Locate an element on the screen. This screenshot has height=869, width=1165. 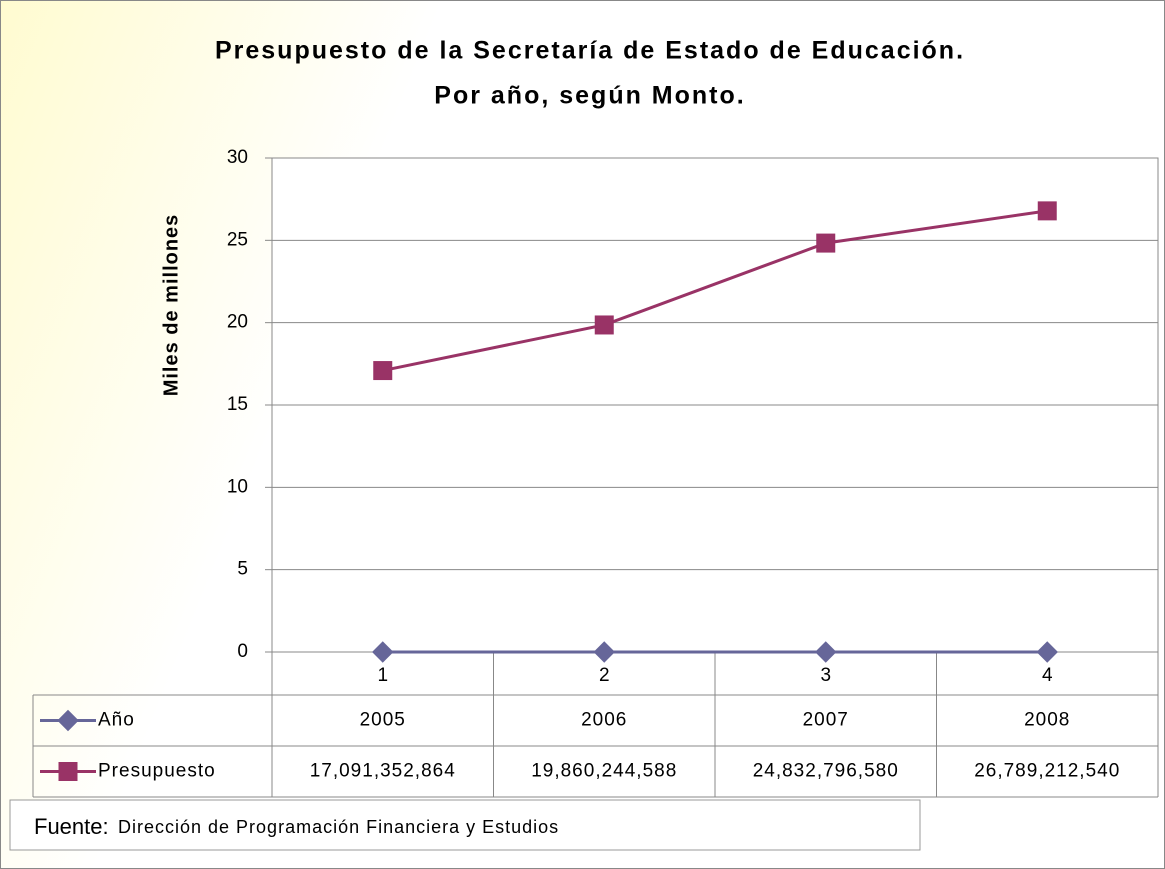
legend-label: Presupuesto is located at coordinates (157, 771).